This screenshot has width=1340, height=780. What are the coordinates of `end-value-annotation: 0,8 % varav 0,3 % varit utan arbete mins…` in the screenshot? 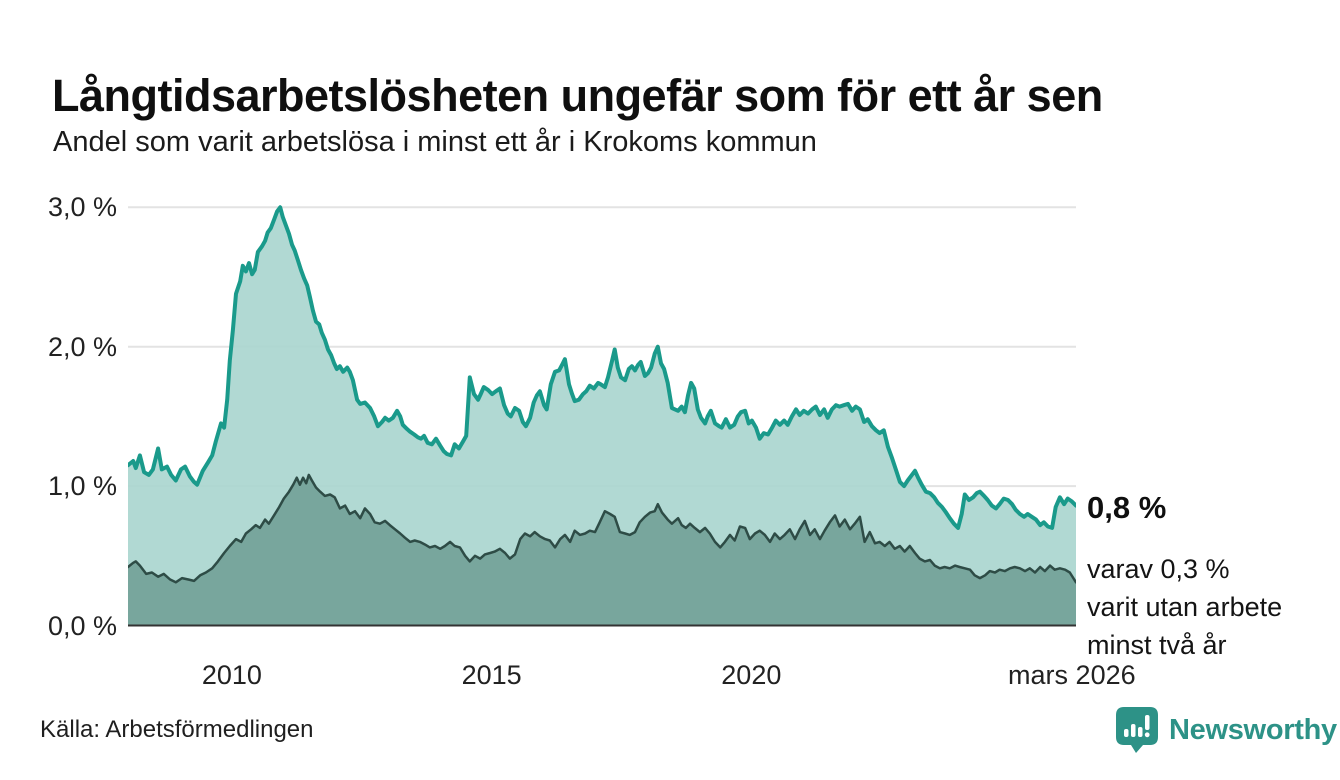 It's located at (1209, 577).